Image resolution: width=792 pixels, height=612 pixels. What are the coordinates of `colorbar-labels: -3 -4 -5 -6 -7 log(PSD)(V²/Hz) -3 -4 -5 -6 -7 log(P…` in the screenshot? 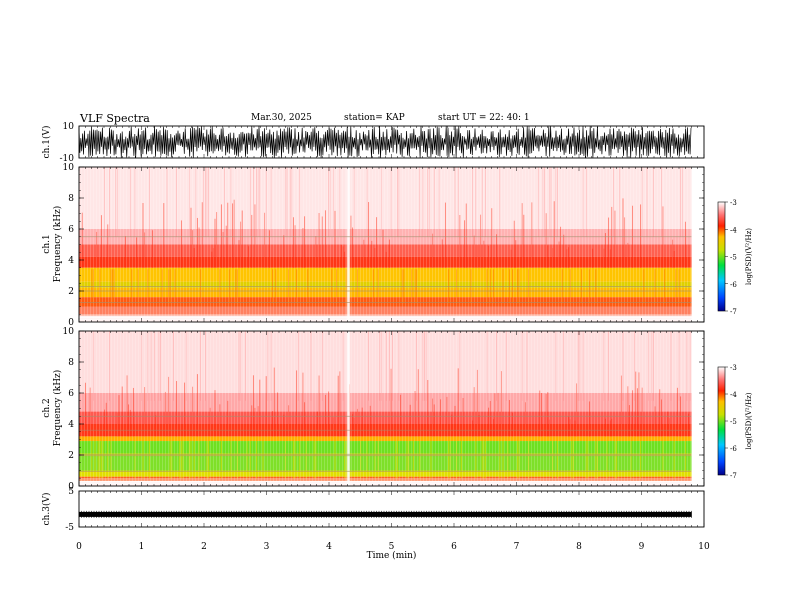 It's located at (739, 339).